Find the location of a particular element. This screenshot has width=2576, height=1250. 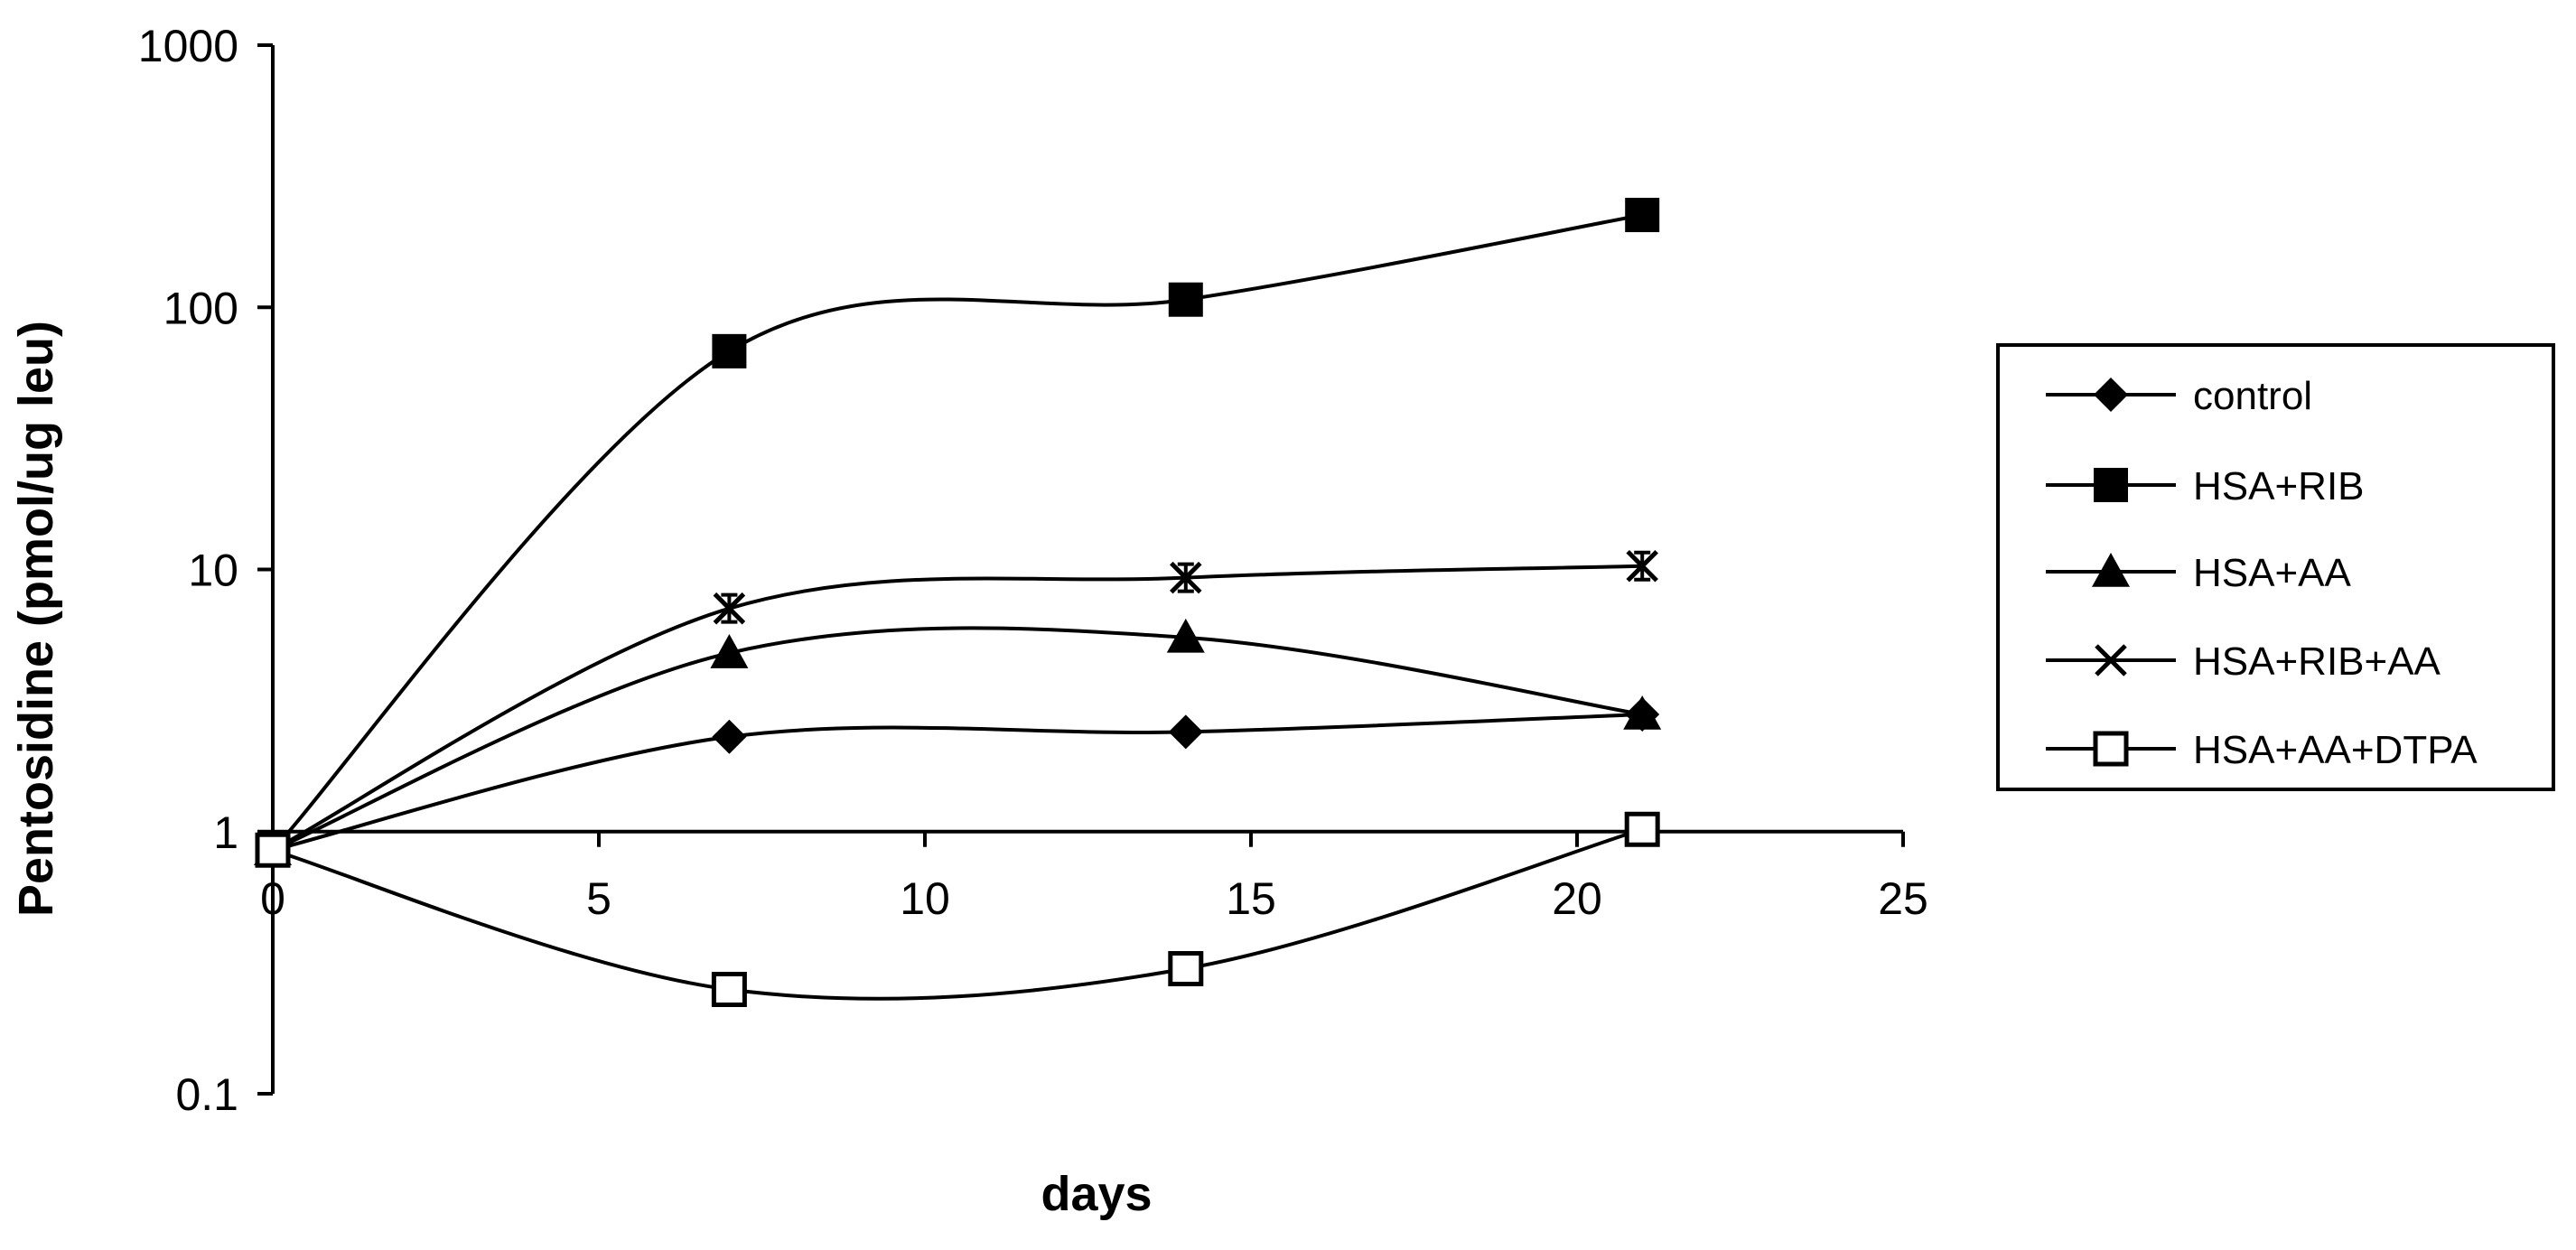

legend-marker-hsa-rib-aa-stroke is located at coordinates (2111, 660).